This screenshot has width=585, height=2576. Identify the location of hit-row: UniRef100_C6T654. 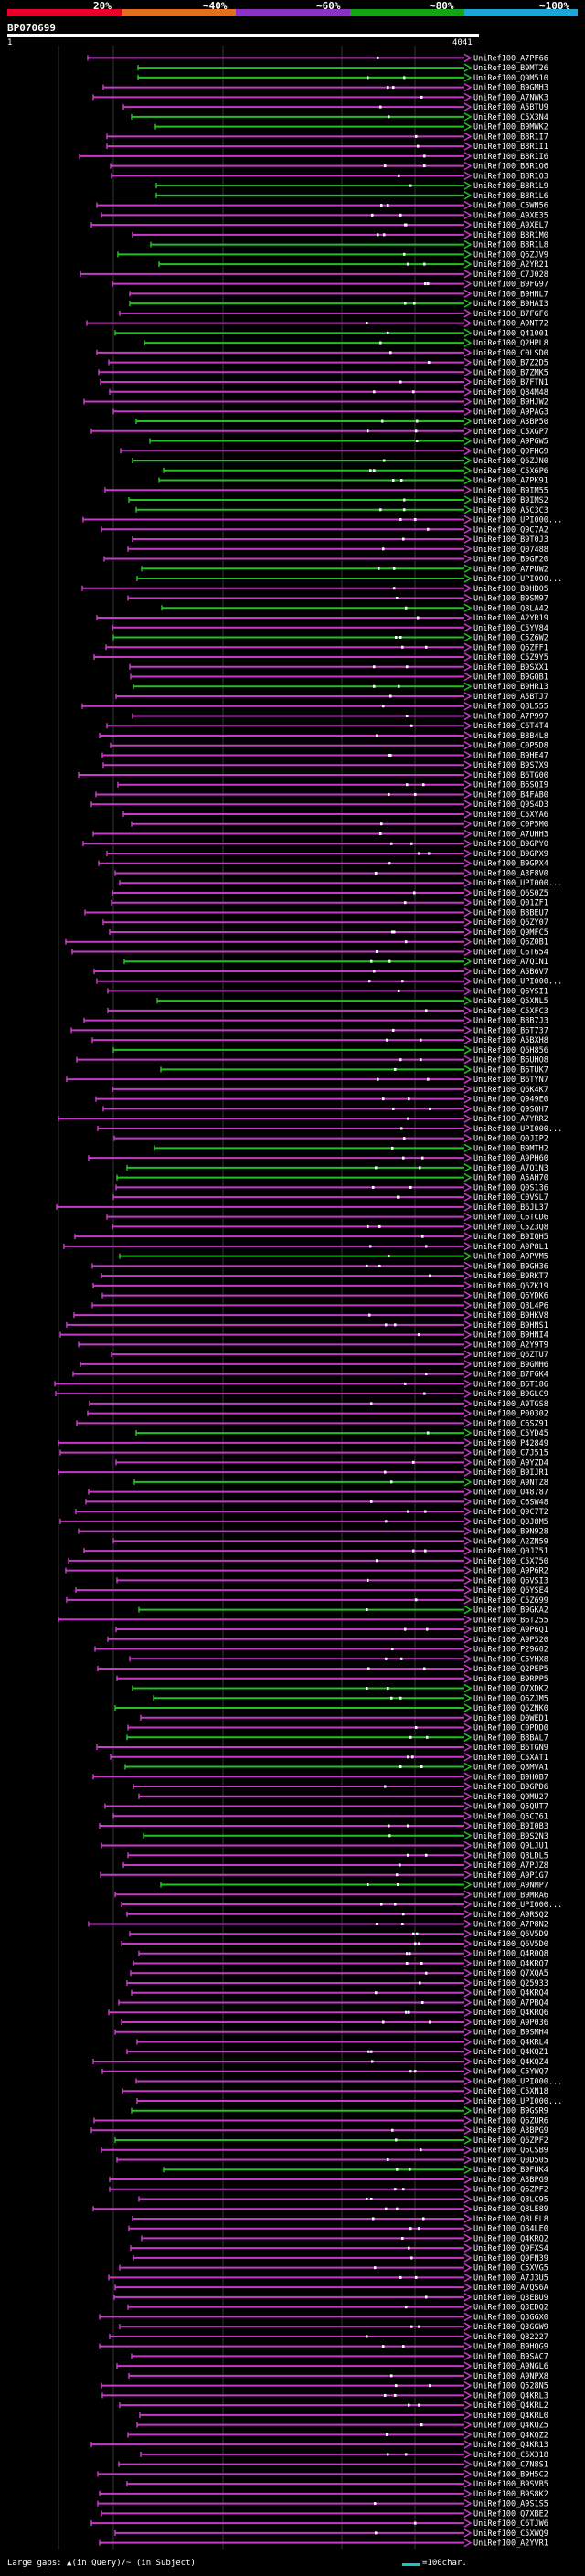
(310, 952).